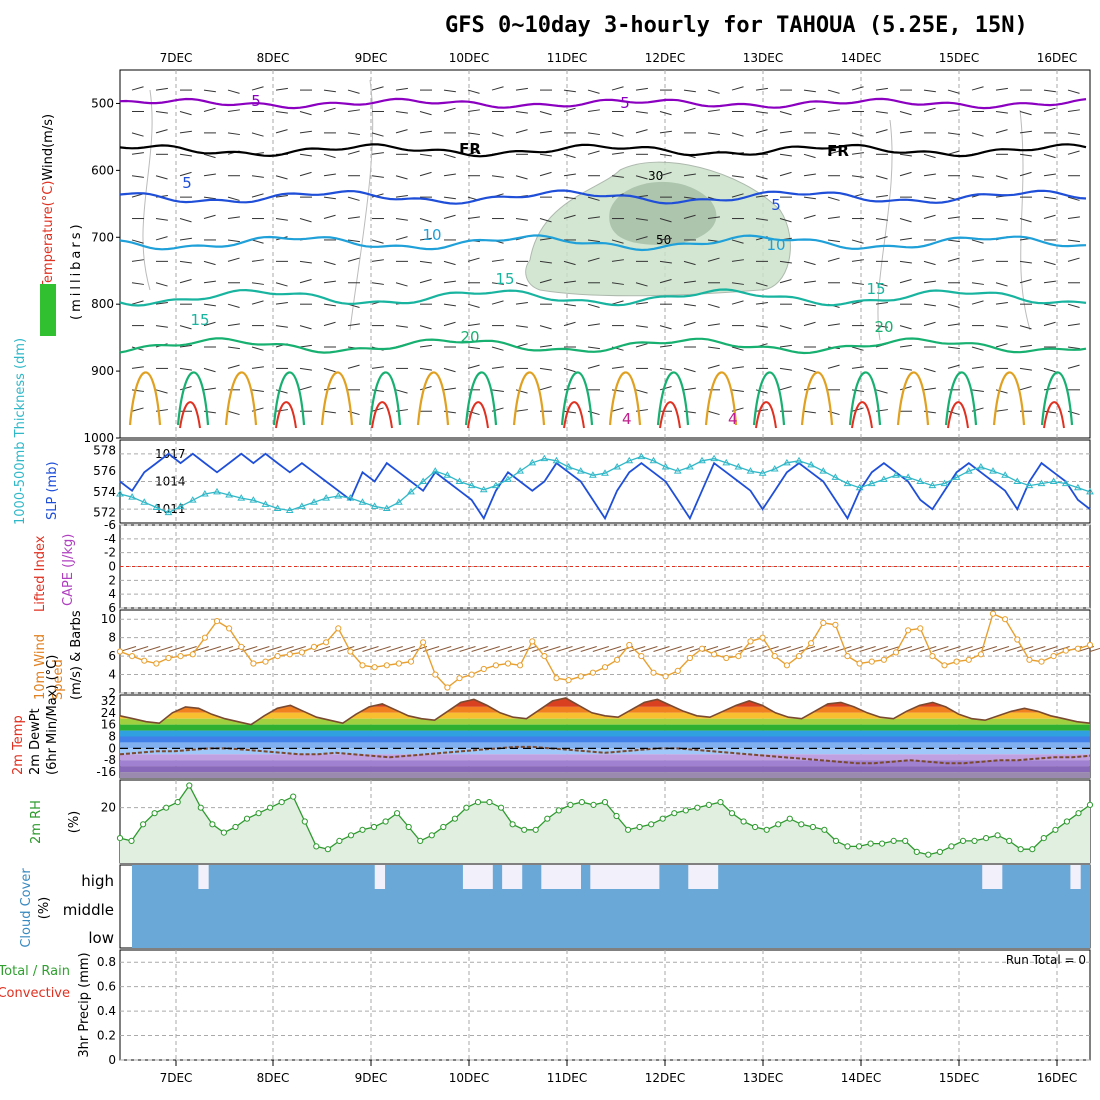 The image size is (1100, 1100). What do you see at coordinates (20, 431) in the screenshot?
I see `thickness-ylabel: 1000-500mb Thickness (dm)` at bounding box center [20, 431].